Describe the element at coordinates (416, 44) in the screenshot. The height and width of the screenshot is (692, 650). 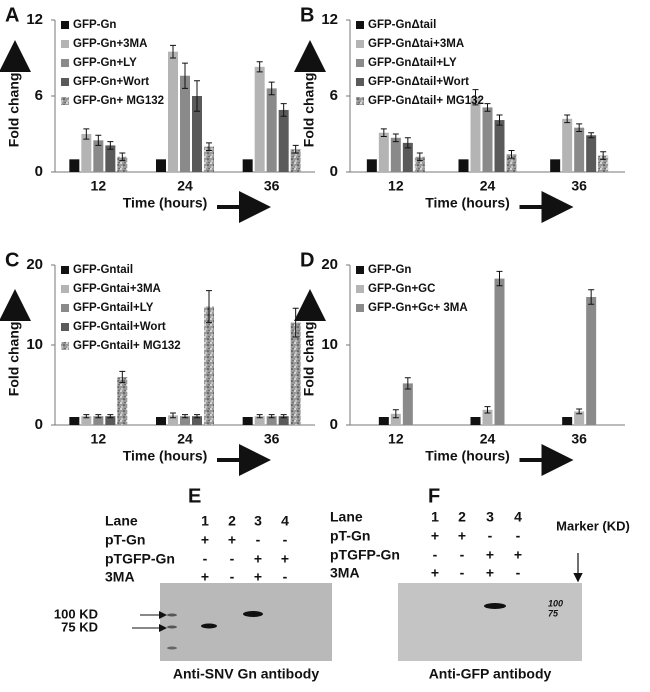
I see `legend-label: GFP-GnΔtai+3MA` at that location.